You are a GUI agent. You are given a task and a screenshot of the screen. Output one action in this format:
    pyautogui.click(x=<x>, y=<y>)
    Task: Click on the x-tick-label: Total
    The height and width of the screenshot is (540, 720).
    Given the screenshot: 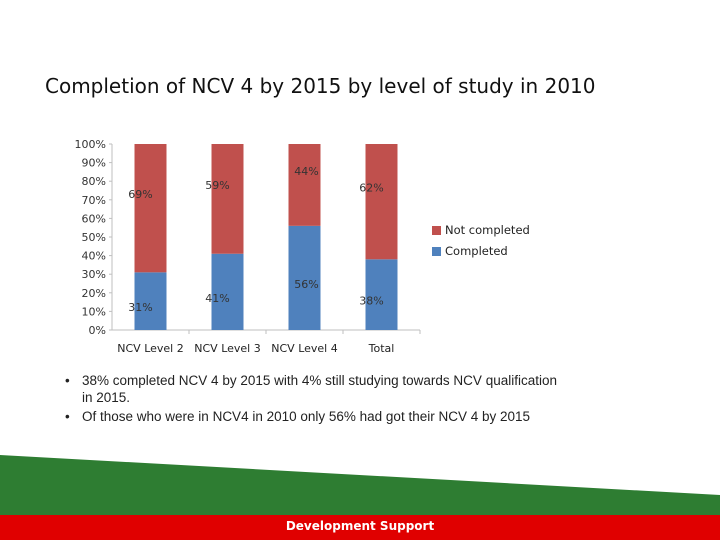 What is the action you would take?
    pyautogui.click(x=381, y=348)
    